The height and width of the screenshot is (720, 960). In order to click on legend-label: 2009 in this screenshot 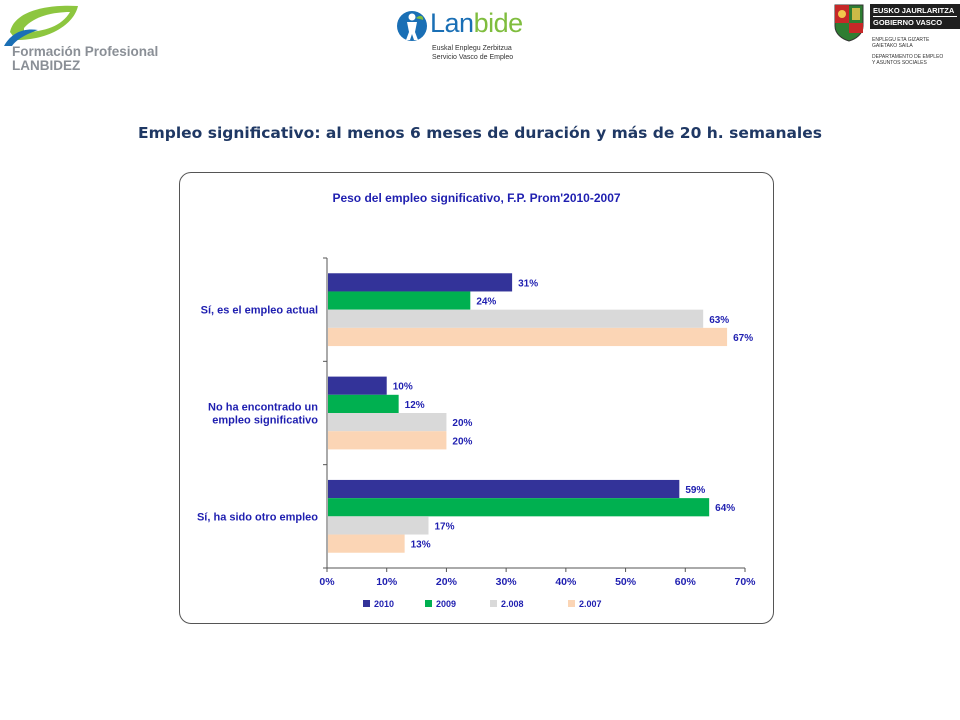, I will do `click(446, 604)`.